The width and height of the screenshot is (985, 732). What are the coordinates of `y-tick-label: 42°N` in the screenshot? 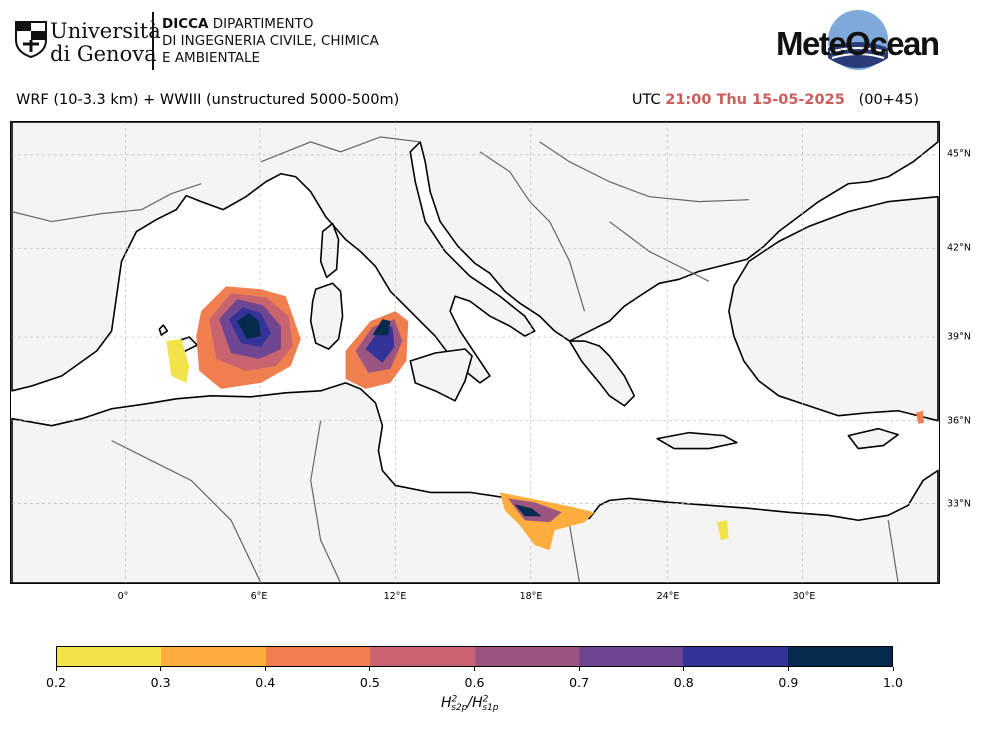 It's located at (959, 248).